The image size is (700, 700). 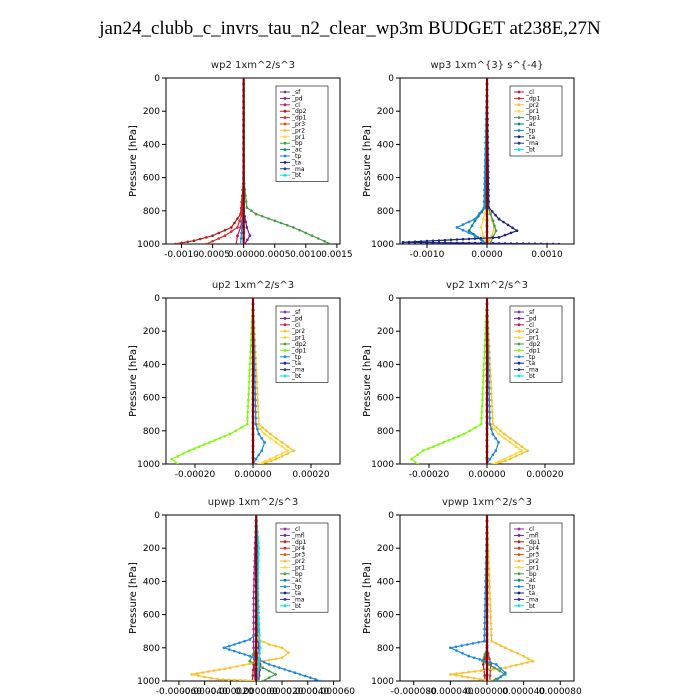 I want to click on legend-label: _ma, so click(x=532, y=599).